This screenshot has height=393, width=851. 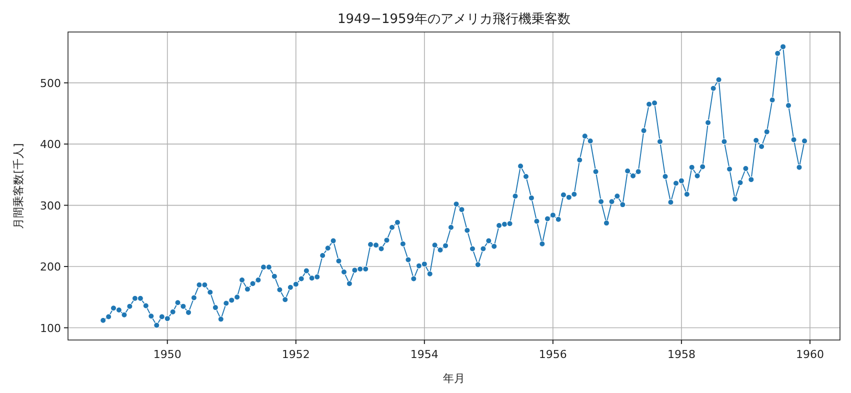 What do you see at coordinates (454, 19) in the screenshot?
I see `chart-title: 1949−1959年のアメリカ飛行機乗客数` at bounding box center [454, 19].